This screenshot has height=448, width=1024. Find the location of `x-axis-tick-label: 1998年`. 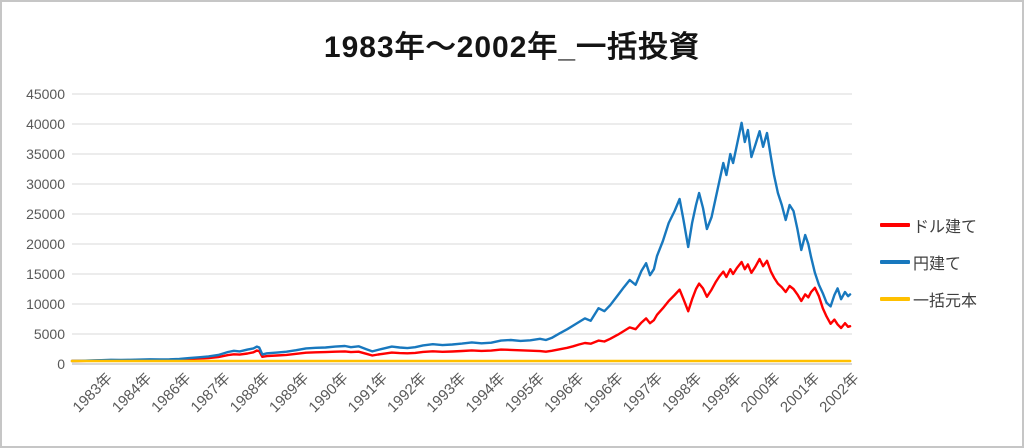

x-axis-tick-label: 1998年 is located at coordinates (682, 393).